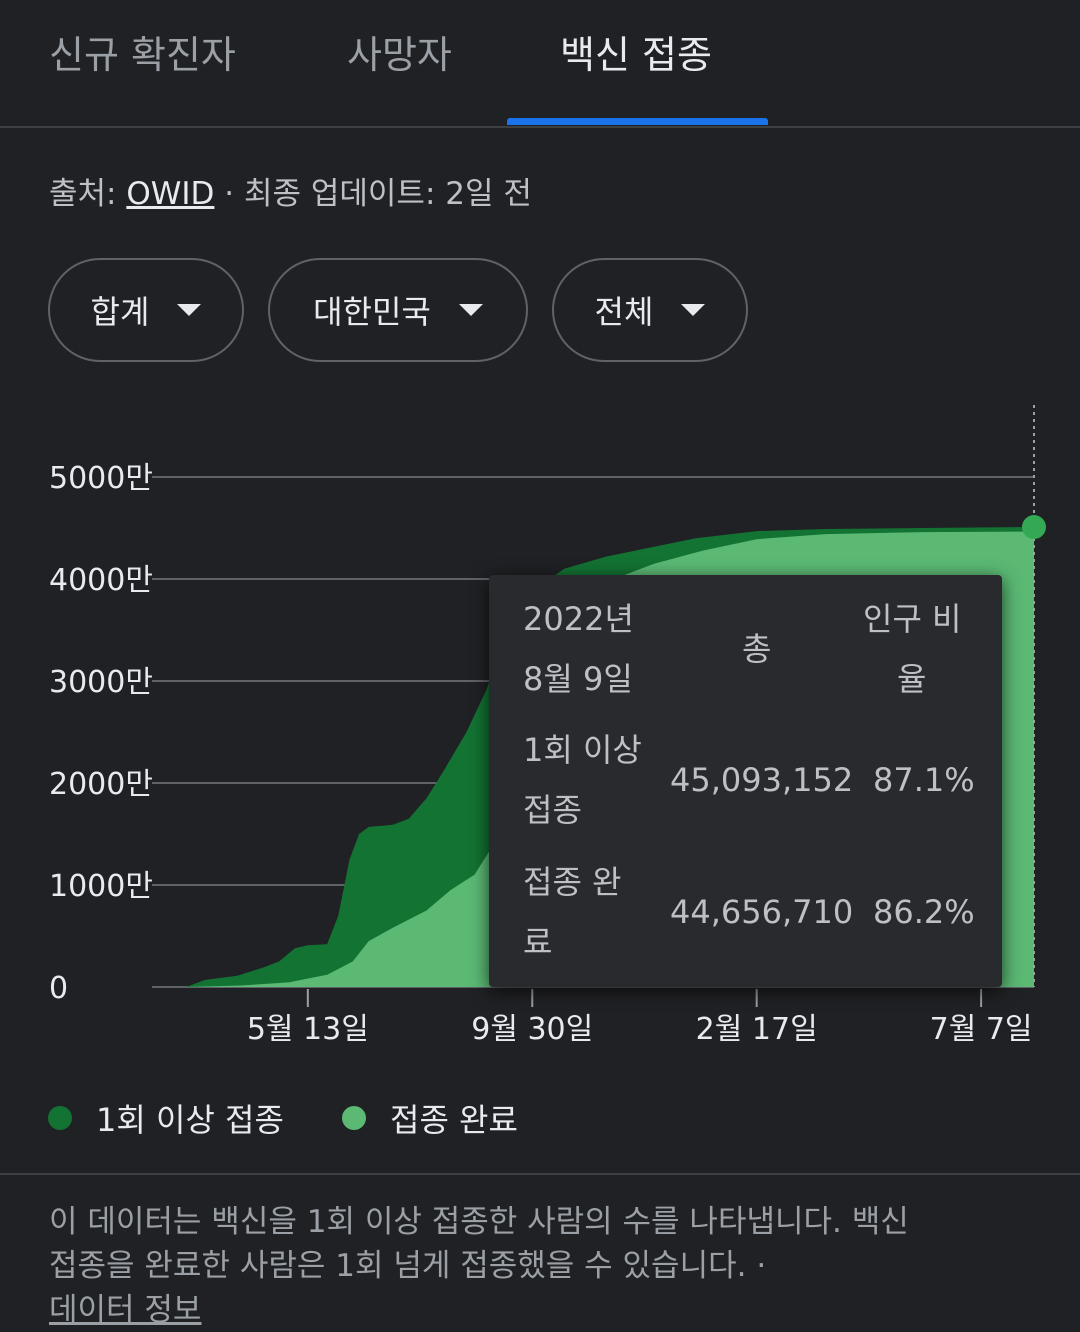 This screenshot has height=1332, width=1080. I want to click on tooltip-col-ratio-line2: 율, so click(912, 679).